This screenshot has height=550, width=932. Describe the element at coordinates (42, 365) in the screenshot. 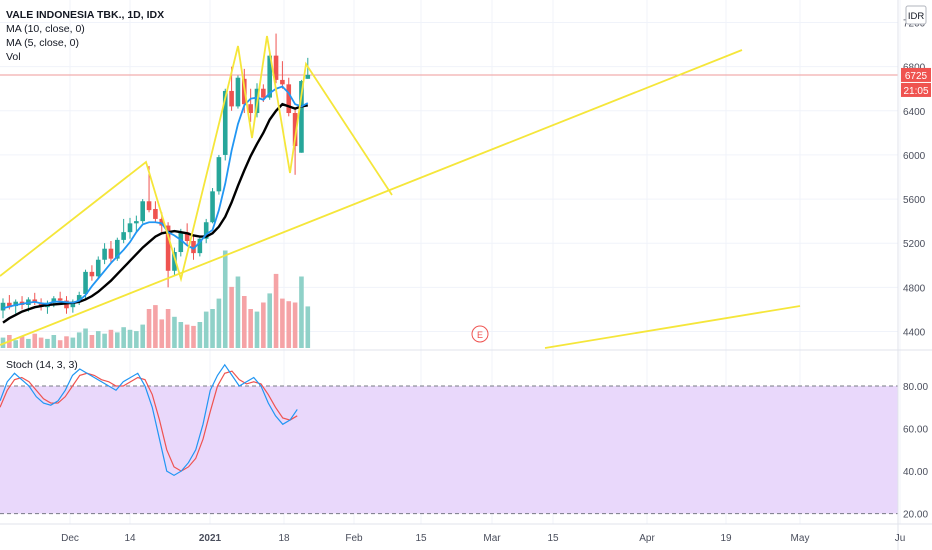

I see `stoch-legend: Stoch (14, 3, 3)` at that location.